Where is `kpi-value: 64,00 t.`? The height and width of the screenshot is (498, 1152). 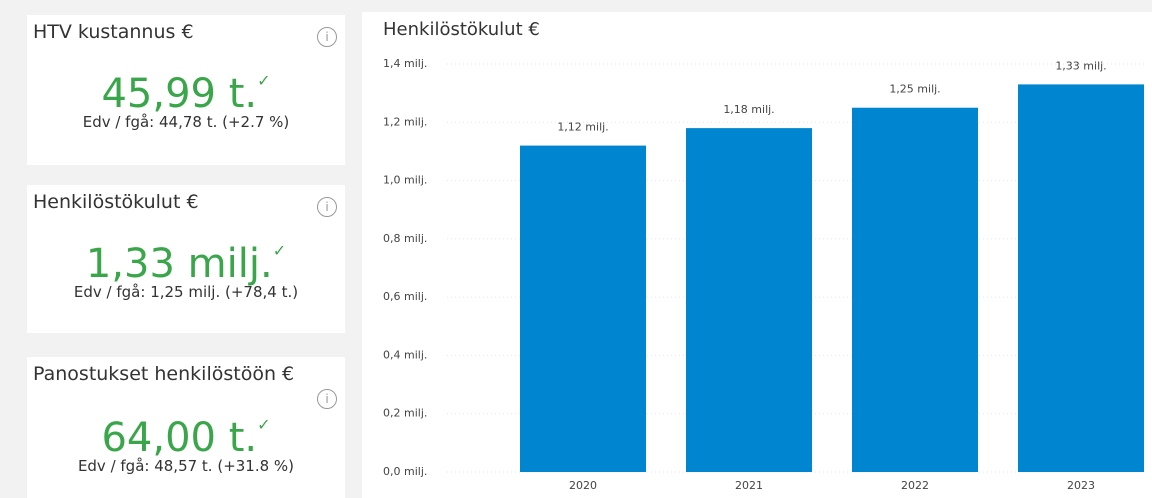 kpi-value: 64,00 t. is located at coordinates (179, 438).